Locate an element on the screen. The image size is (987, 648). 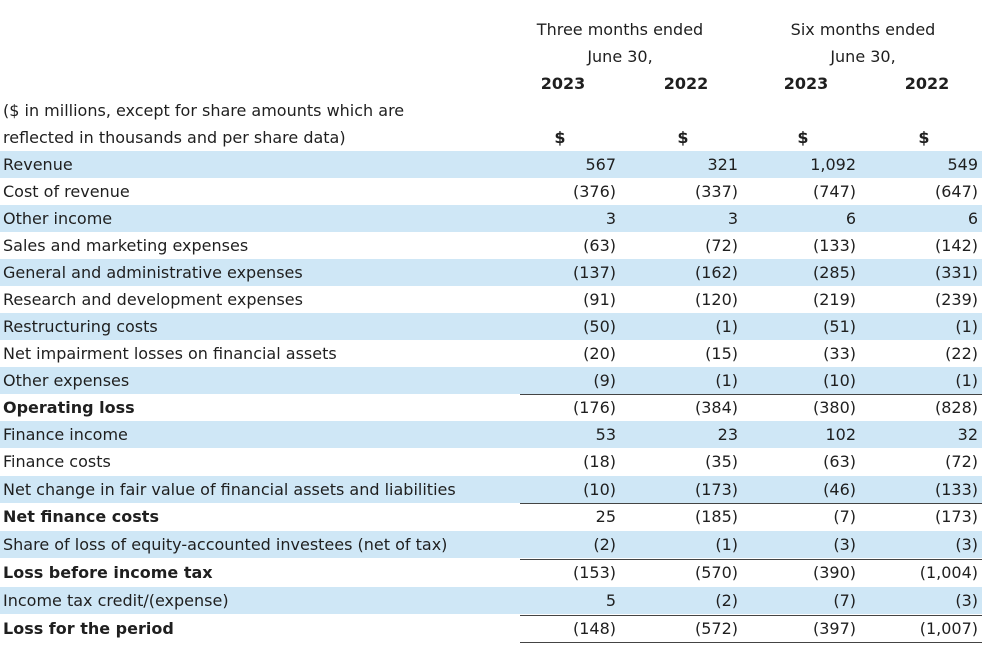
six-months-period-end: June 30, is located at coordinates (863, 56).